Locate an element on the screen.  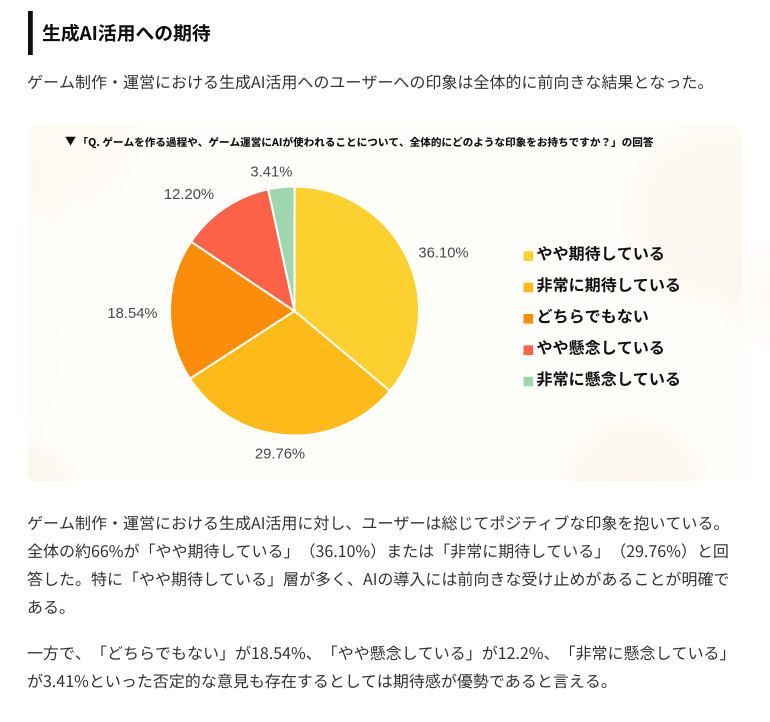
svg-text: 36.10% is located at coordinates (443, 253).